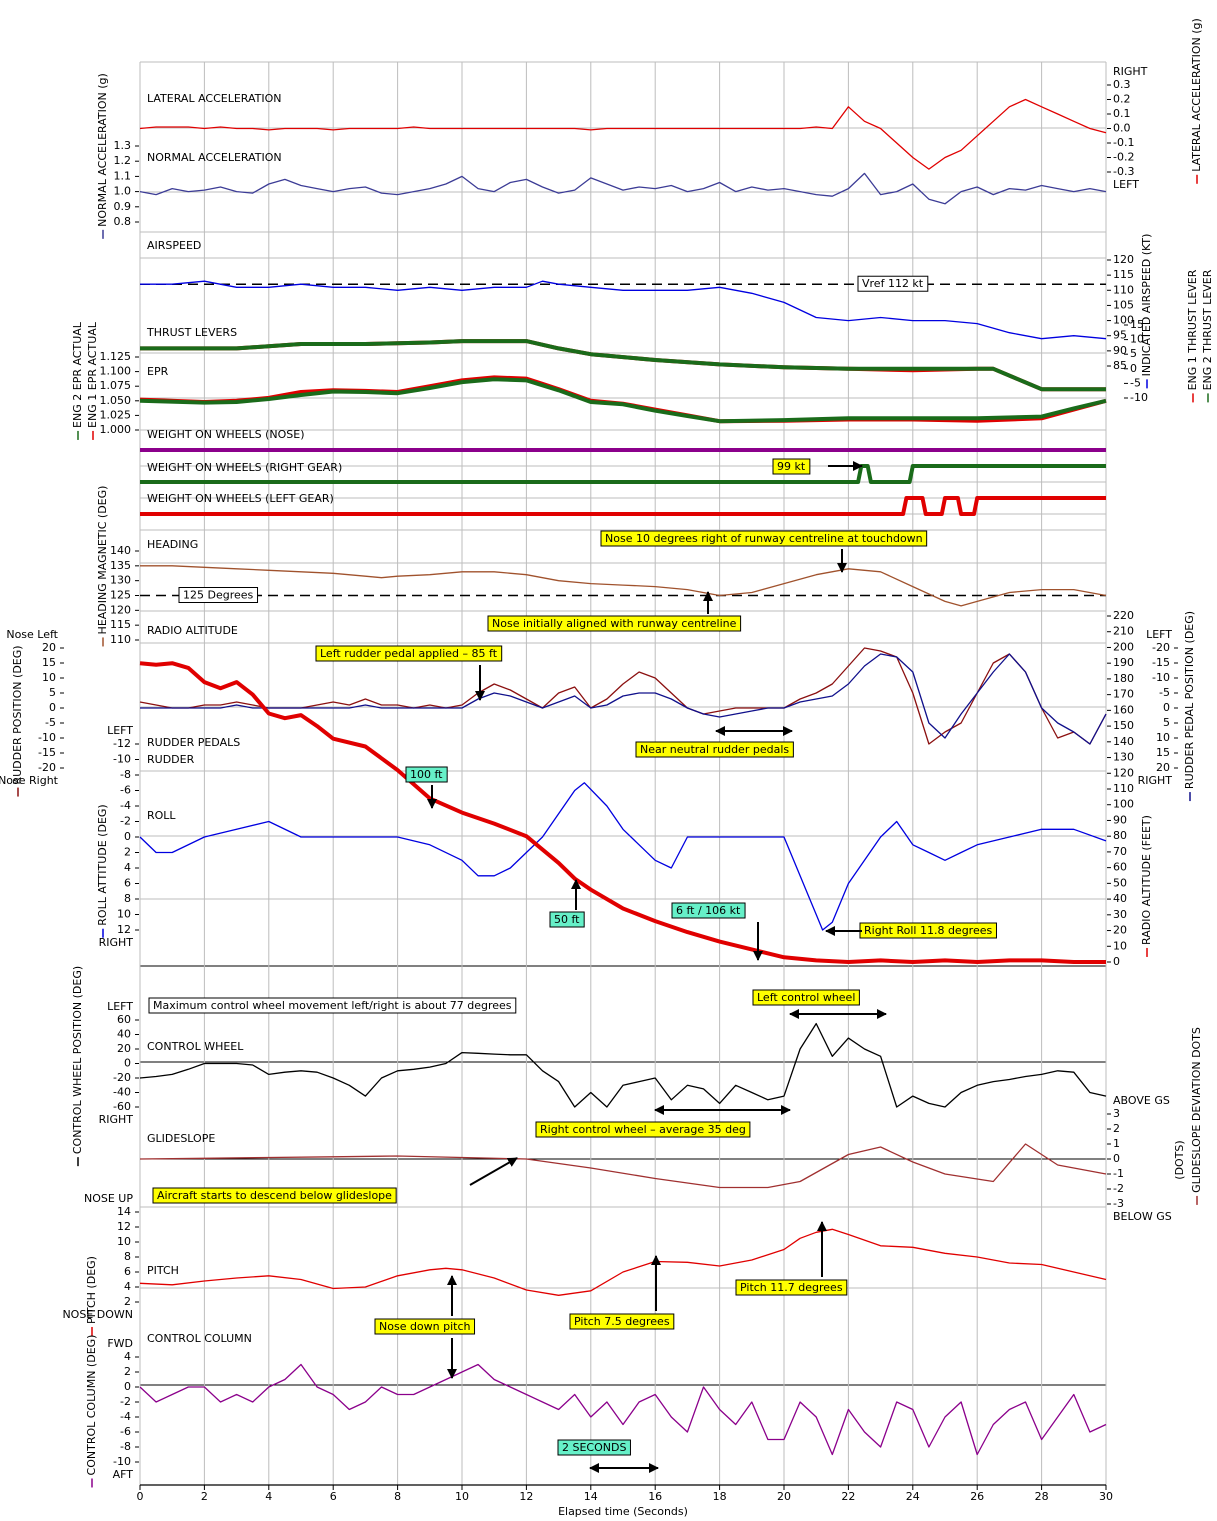 The image size is (1217, 1521). I want to click on annotation: Left control wheel, so click(806, 997).